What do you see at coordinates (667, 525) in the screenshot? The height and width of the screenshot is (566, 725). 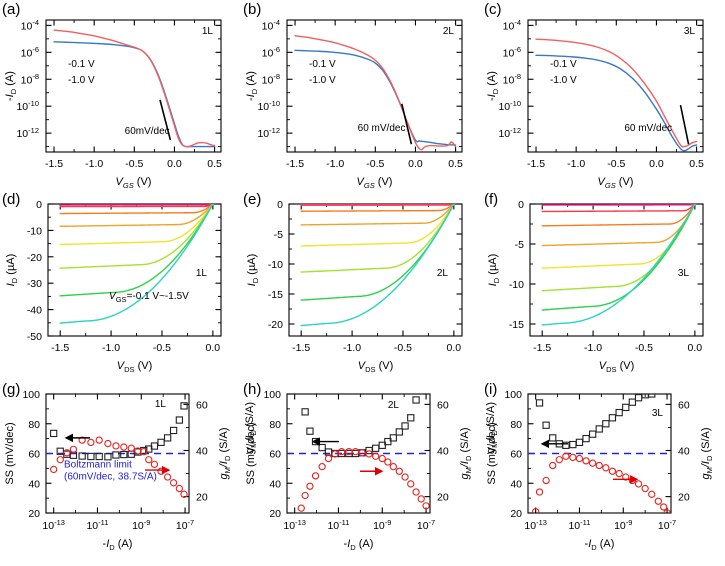 I see `x-tick-label: 10-7` at bounding box center [667, 525].